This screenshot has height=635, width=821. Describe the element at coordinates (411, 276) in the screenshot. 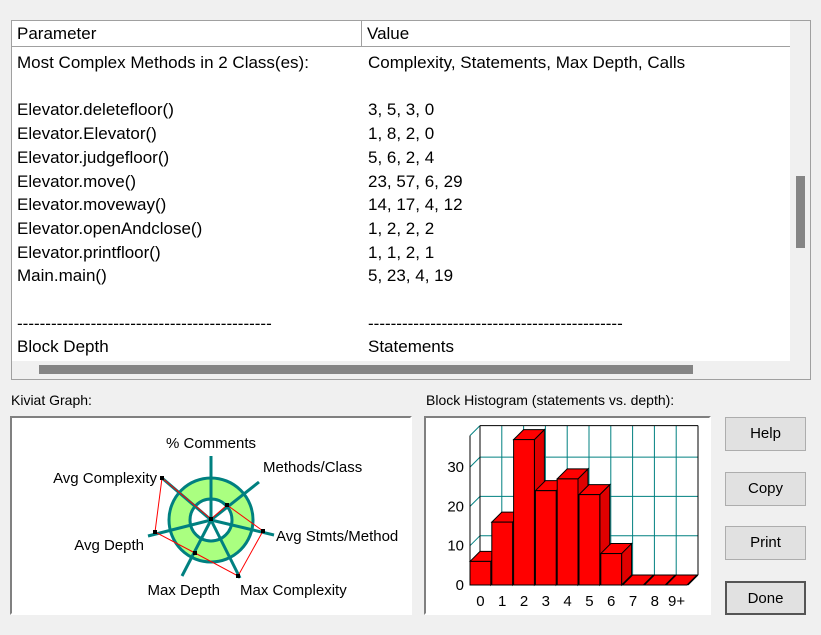

I see `value-cell: 5, 23, 4, 19` at that location.